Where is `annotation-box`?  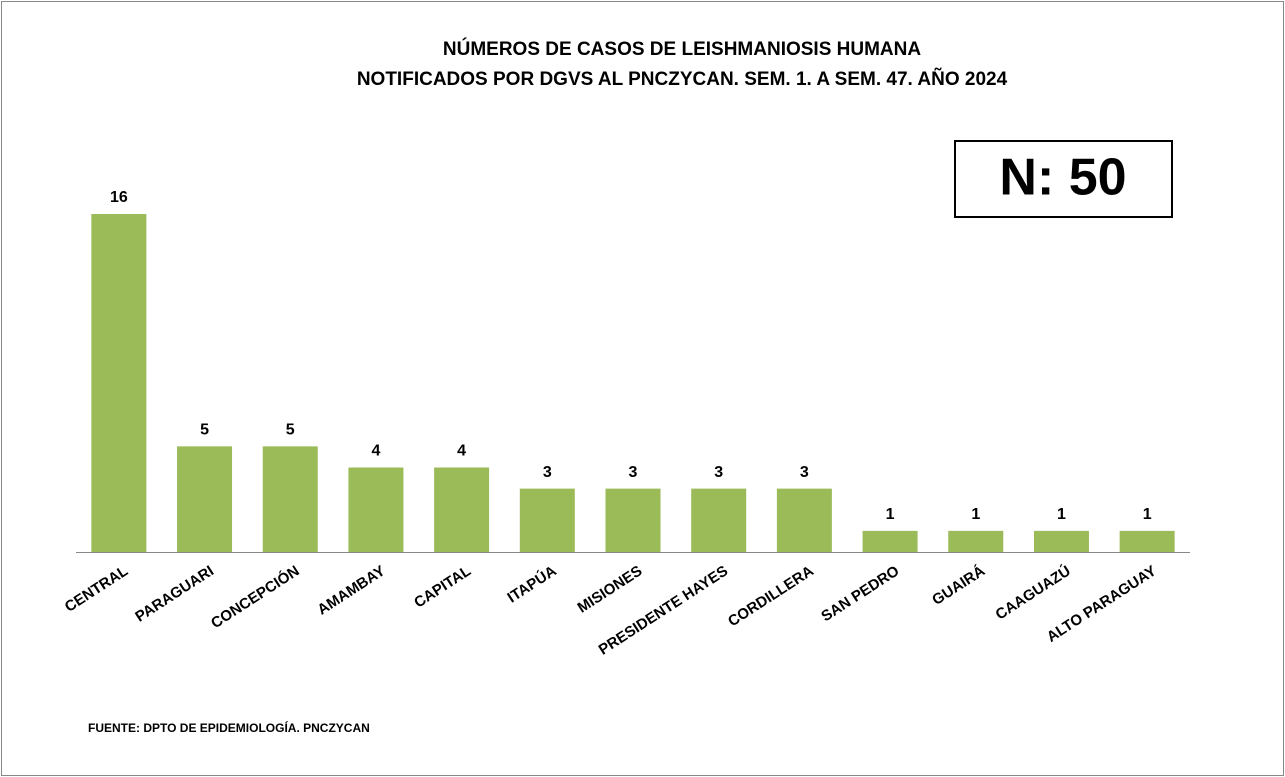
annotation-box is located at coordinates (1063, 179).